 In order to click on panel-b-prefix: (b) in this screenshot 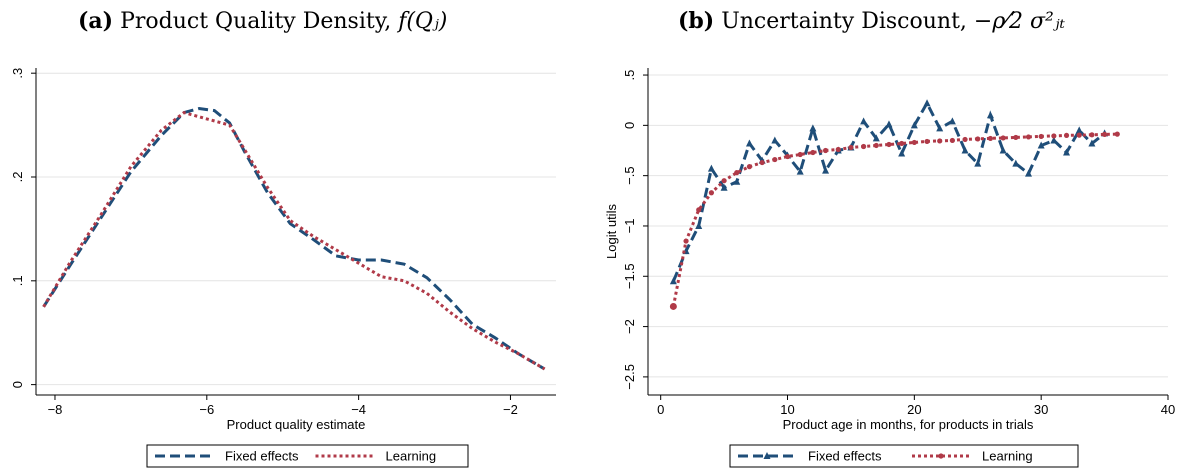, I will do `click(696, 21)`.